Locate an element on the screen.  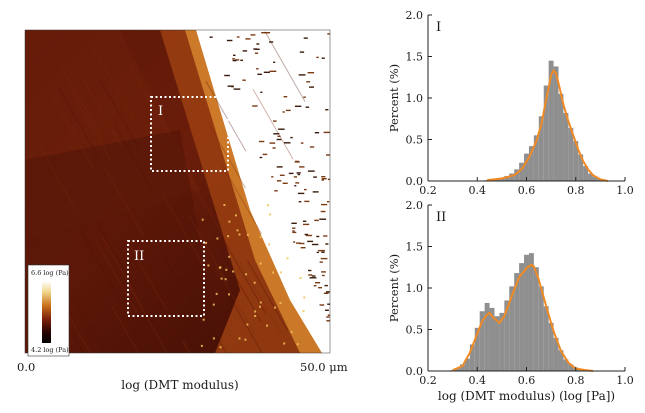
scale-start-label: 0.0 is located at coordinates (26, 367).